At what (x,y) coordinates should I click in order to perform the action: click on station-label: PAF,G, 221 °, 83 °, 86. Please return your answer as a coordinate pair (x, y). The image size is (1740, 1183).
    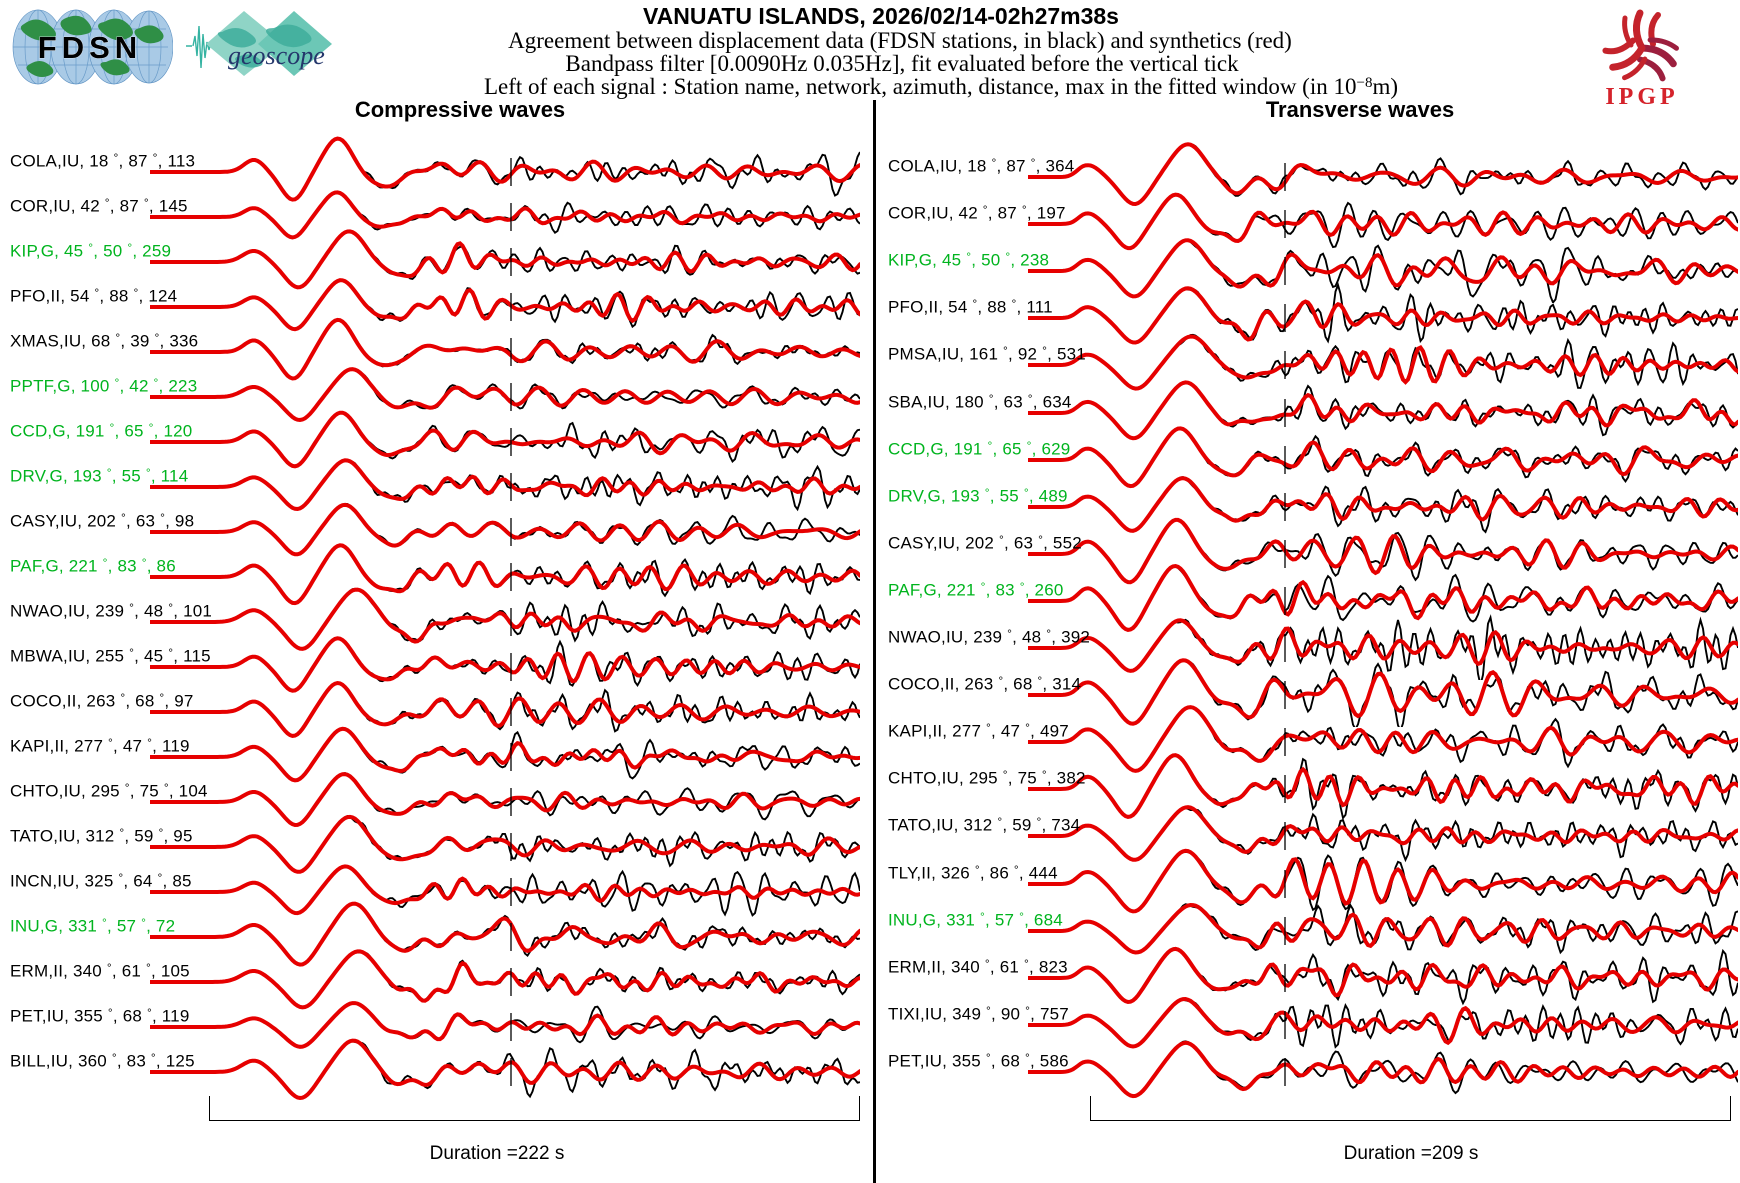
    Looking at the image, I should click on (93, 565).